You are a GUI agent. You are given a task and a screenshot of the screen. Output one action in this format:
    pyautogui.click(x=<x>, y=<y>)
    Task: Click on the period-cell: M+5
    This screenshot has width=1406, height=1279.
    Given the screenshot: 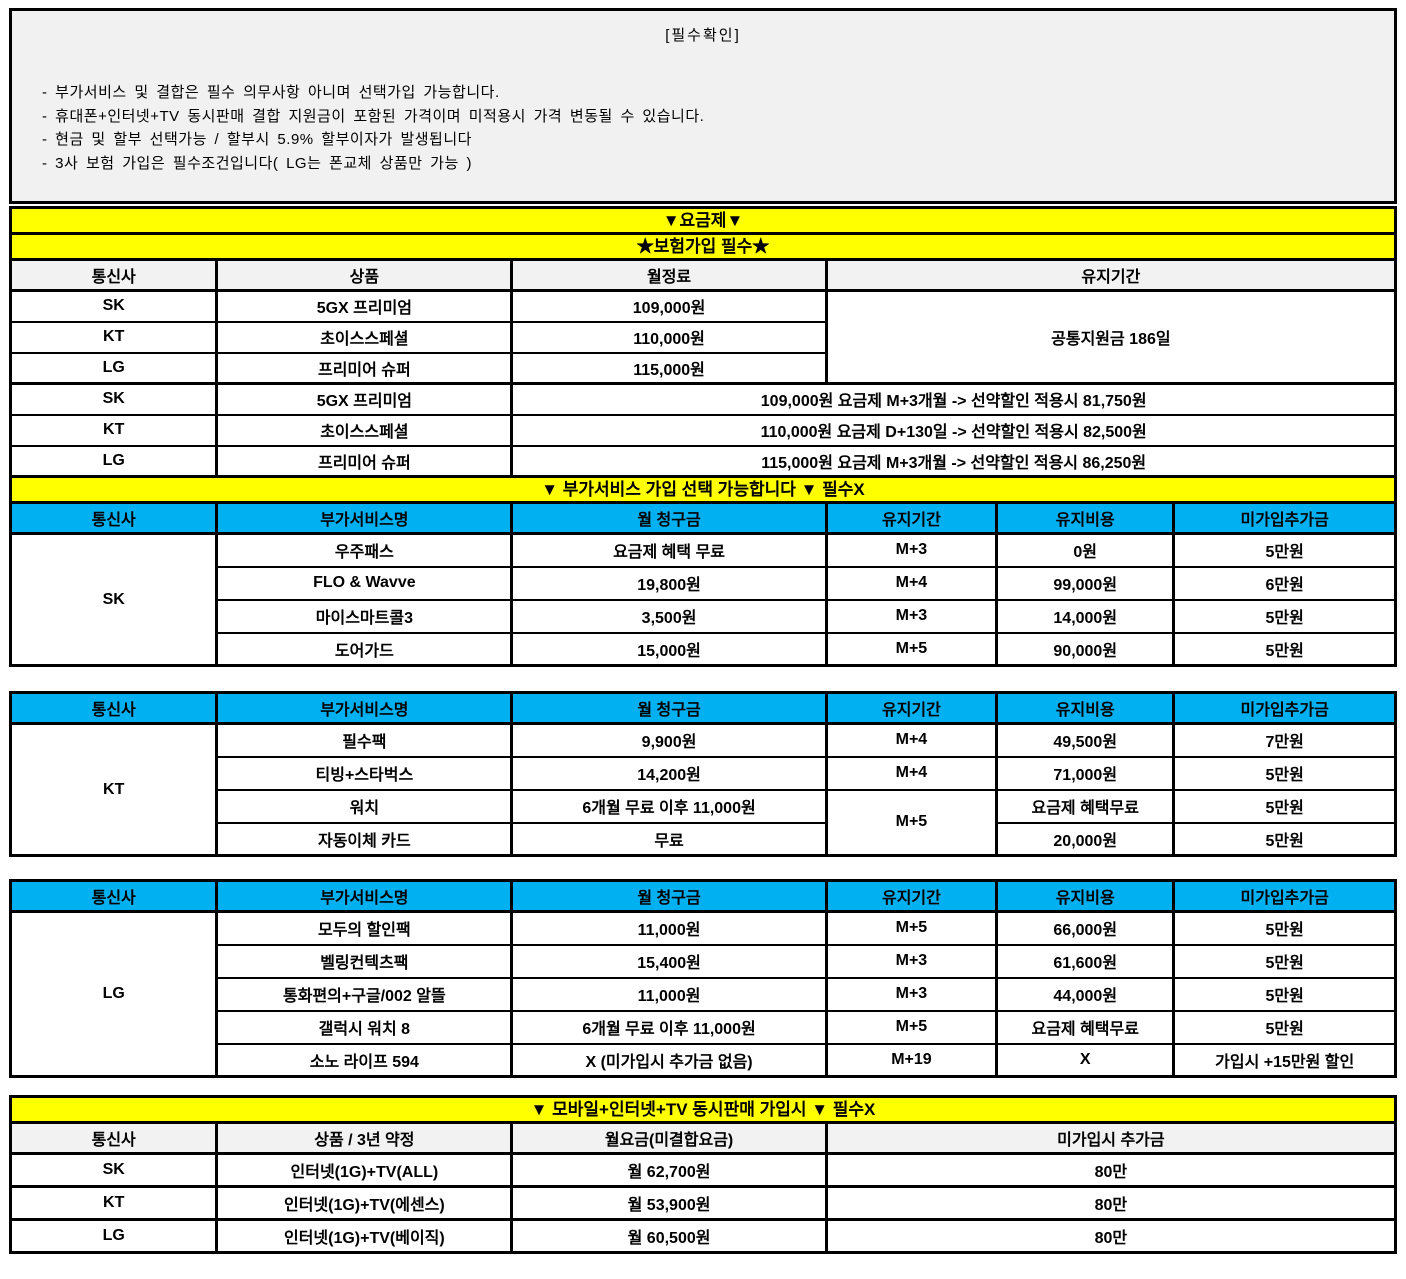 What is the action you would take?
    pyautogui.click(x=911, y=822)
    